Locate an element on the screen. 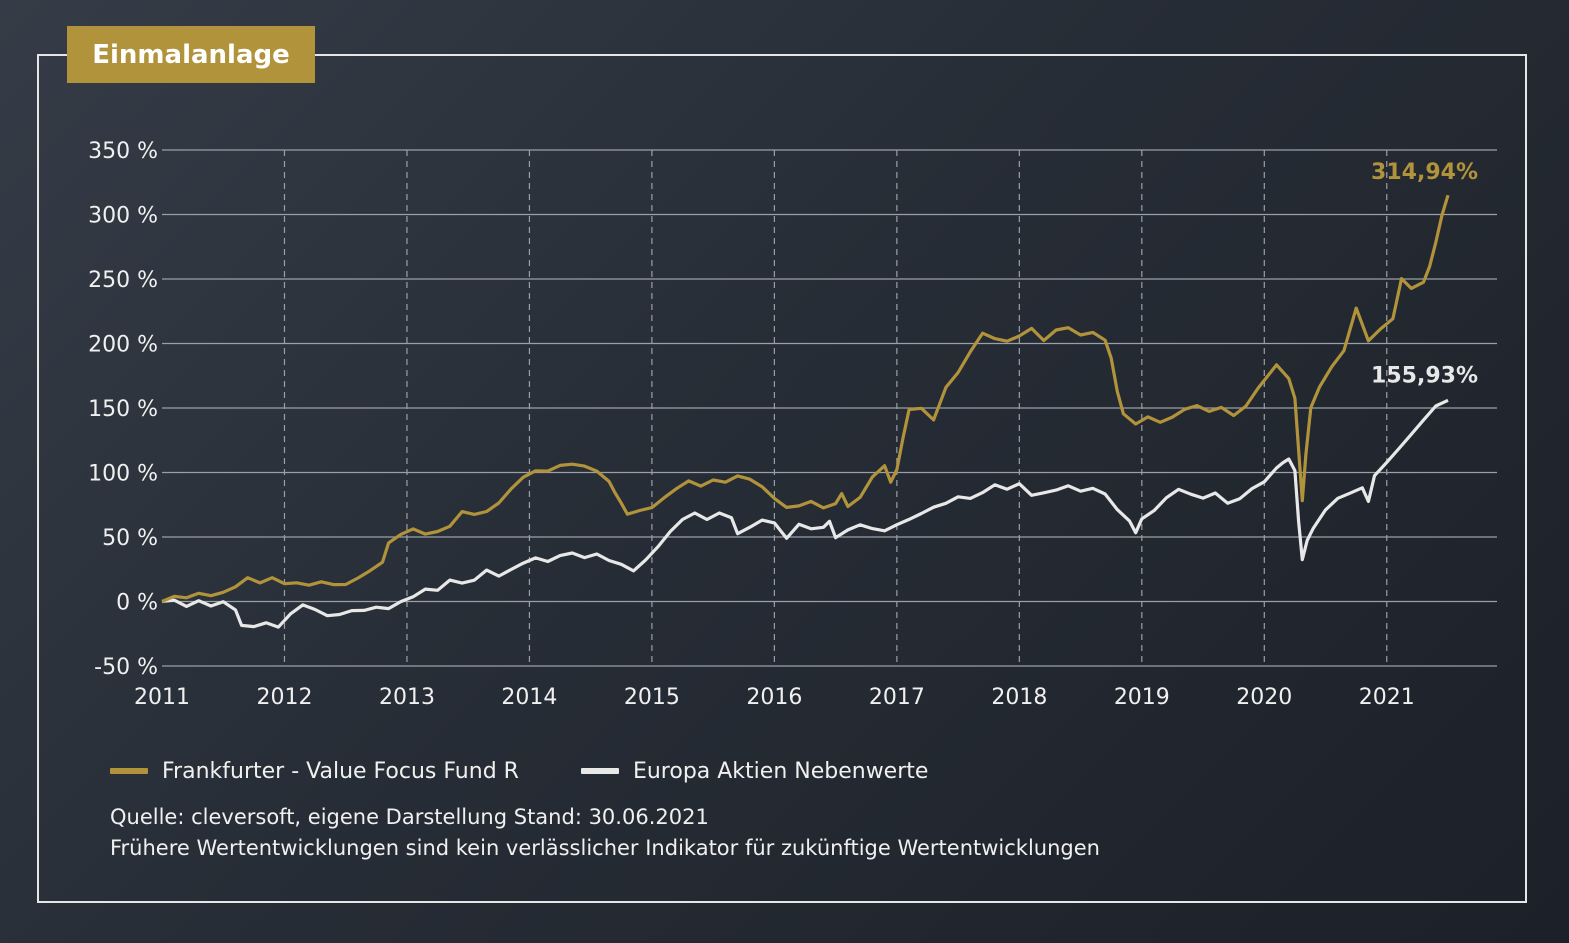 The image size is (1569, 943). x-tick-label: 2015 is located at coordinates (652, 697).